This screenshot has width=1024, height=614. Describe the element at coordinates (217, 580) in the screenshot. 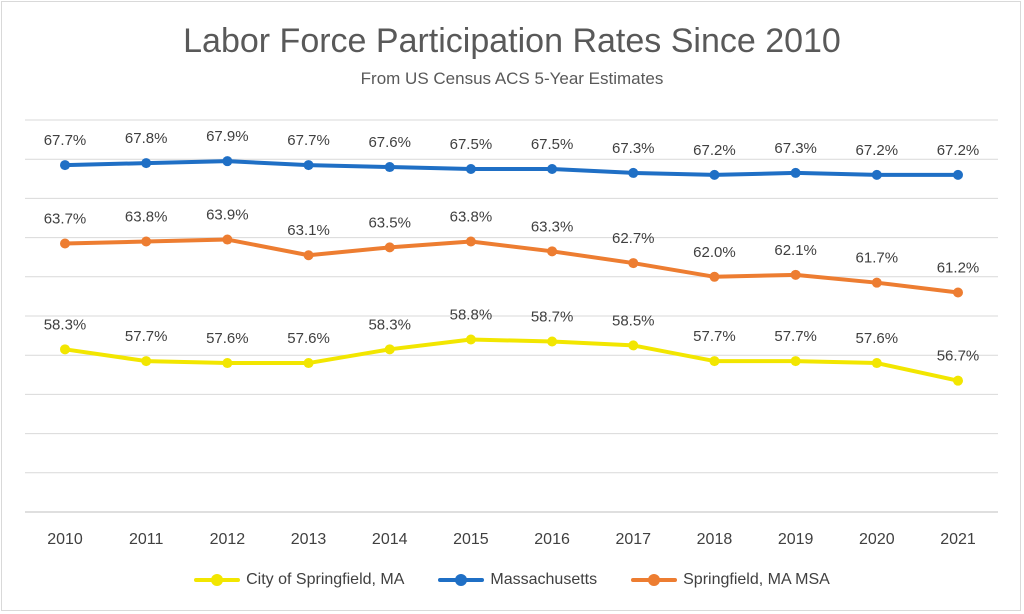

I see `legend-swatch-springfield-city` at that location.